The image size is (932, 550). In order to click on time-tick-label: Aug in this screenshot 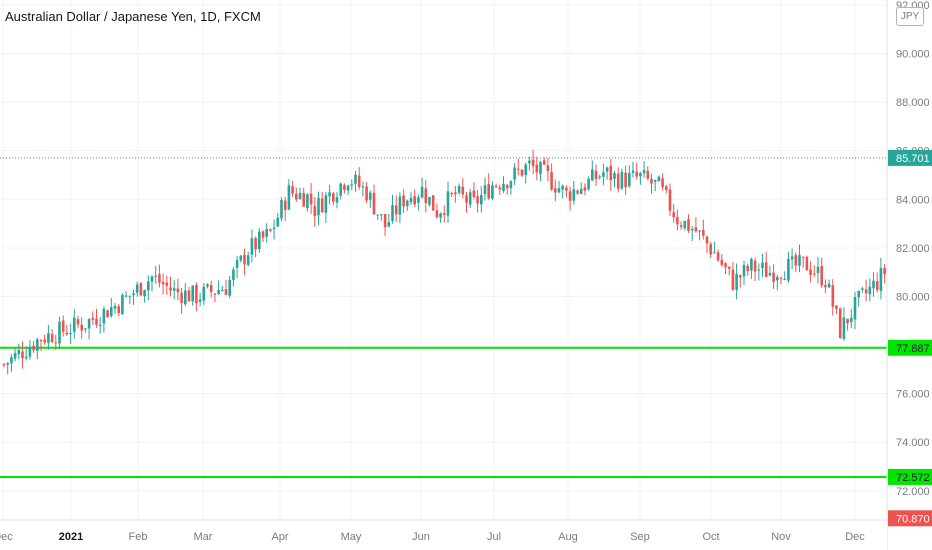, I will do `click(568, 537)`.